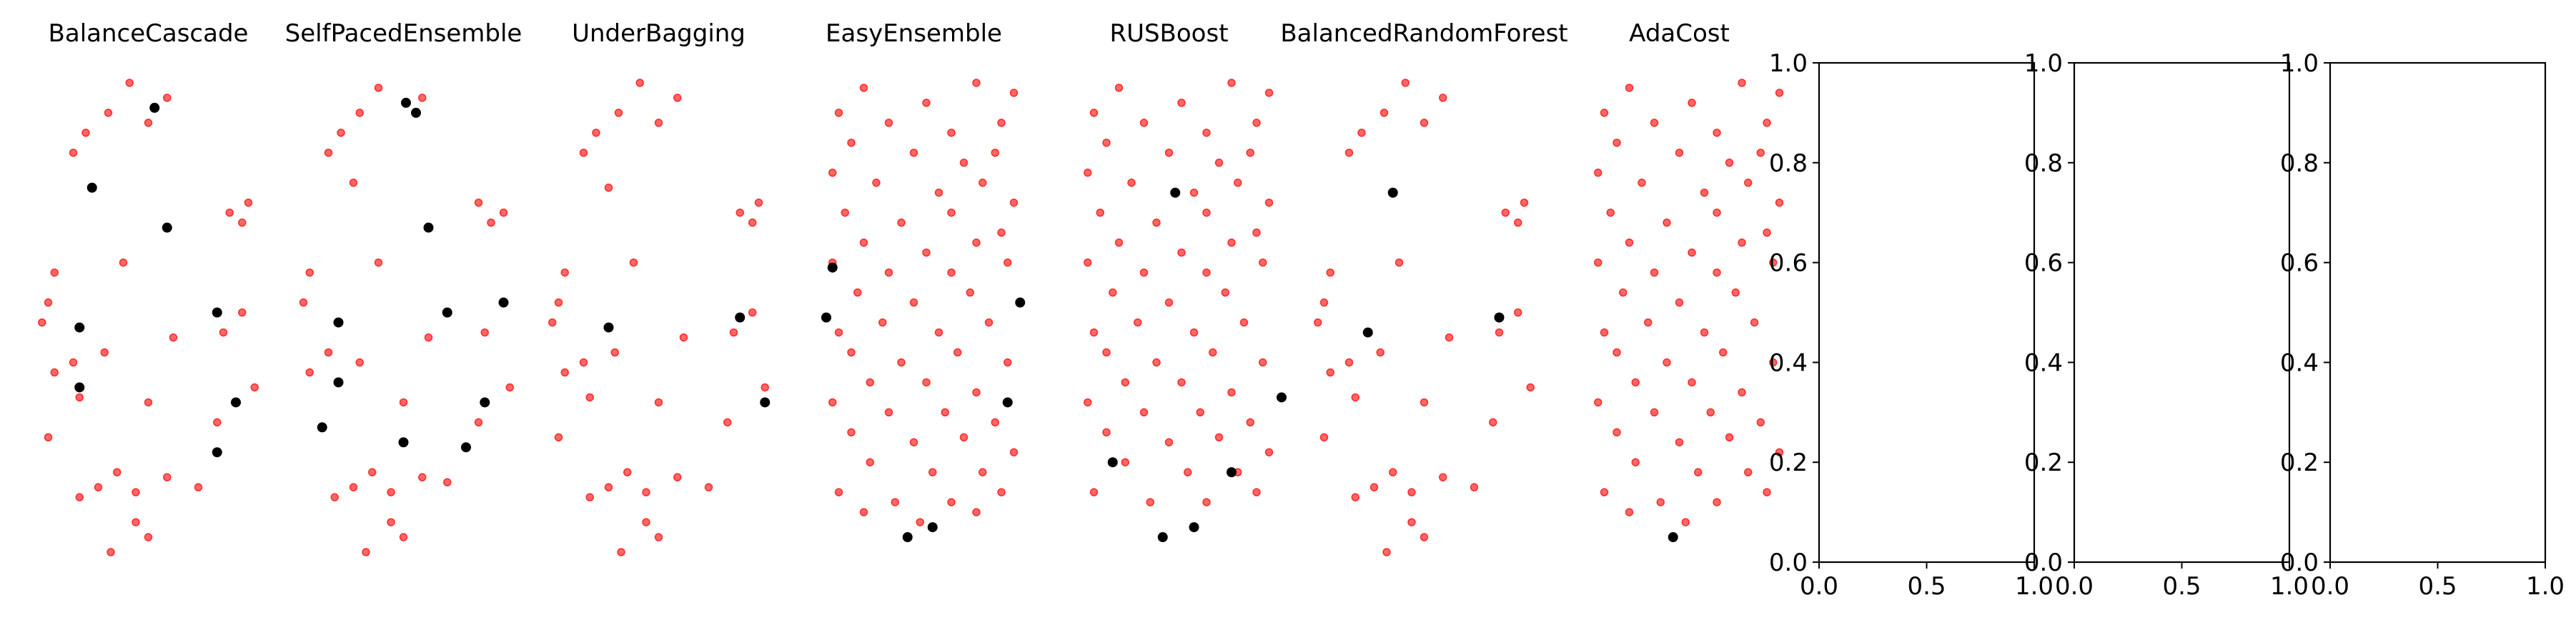 This screenshot has width=2576, height=630. Describe the element at coordinates (924, 281) in the screenshot. I see `subplot-4: EasyEnsemble` at that location.